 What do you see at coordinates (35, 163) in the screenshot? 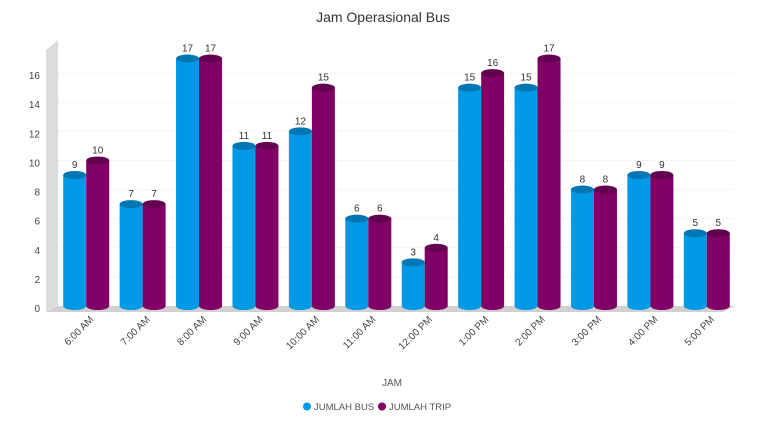
I see `y-tick-label: 10` at bounding box center [35, 163].